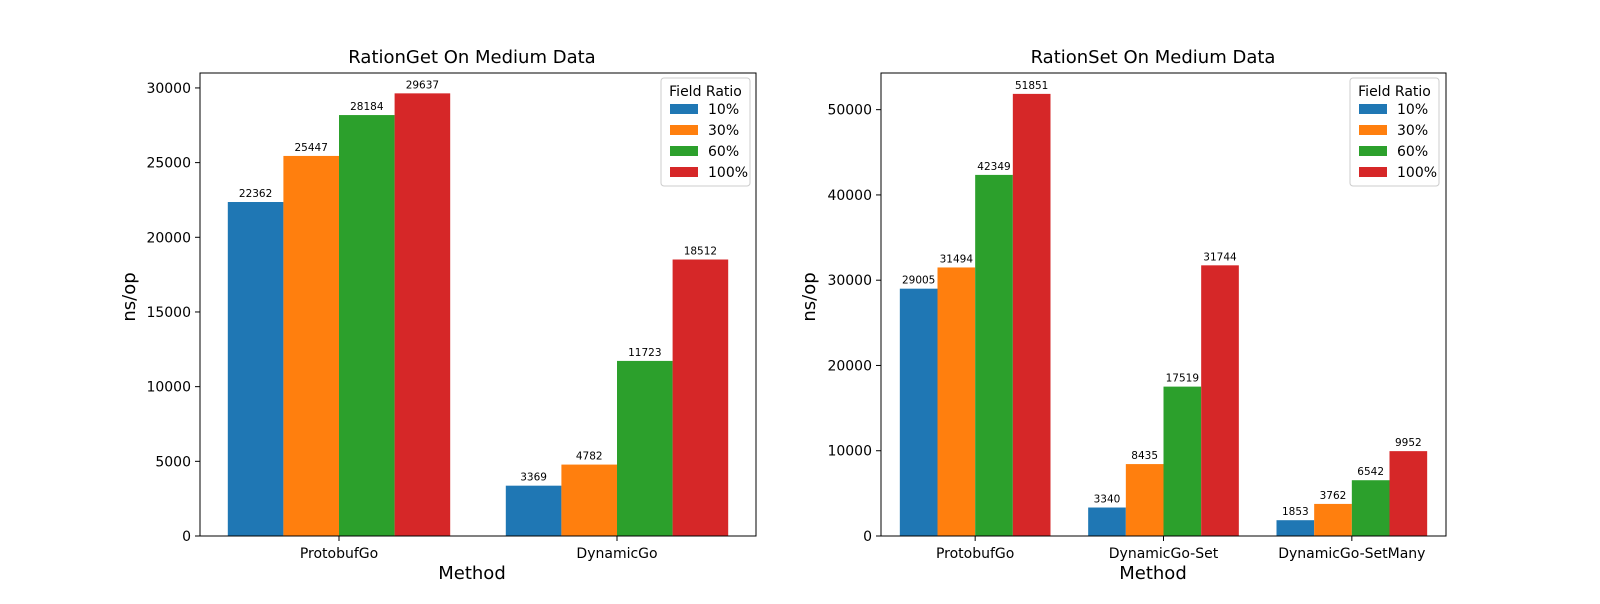 The width and height of the screenshot is (1600, 604). What do you see at coordinates (849, 196) in the screenshot?
I see `y-tick-label: 40000` at bounding box center [849, 196].